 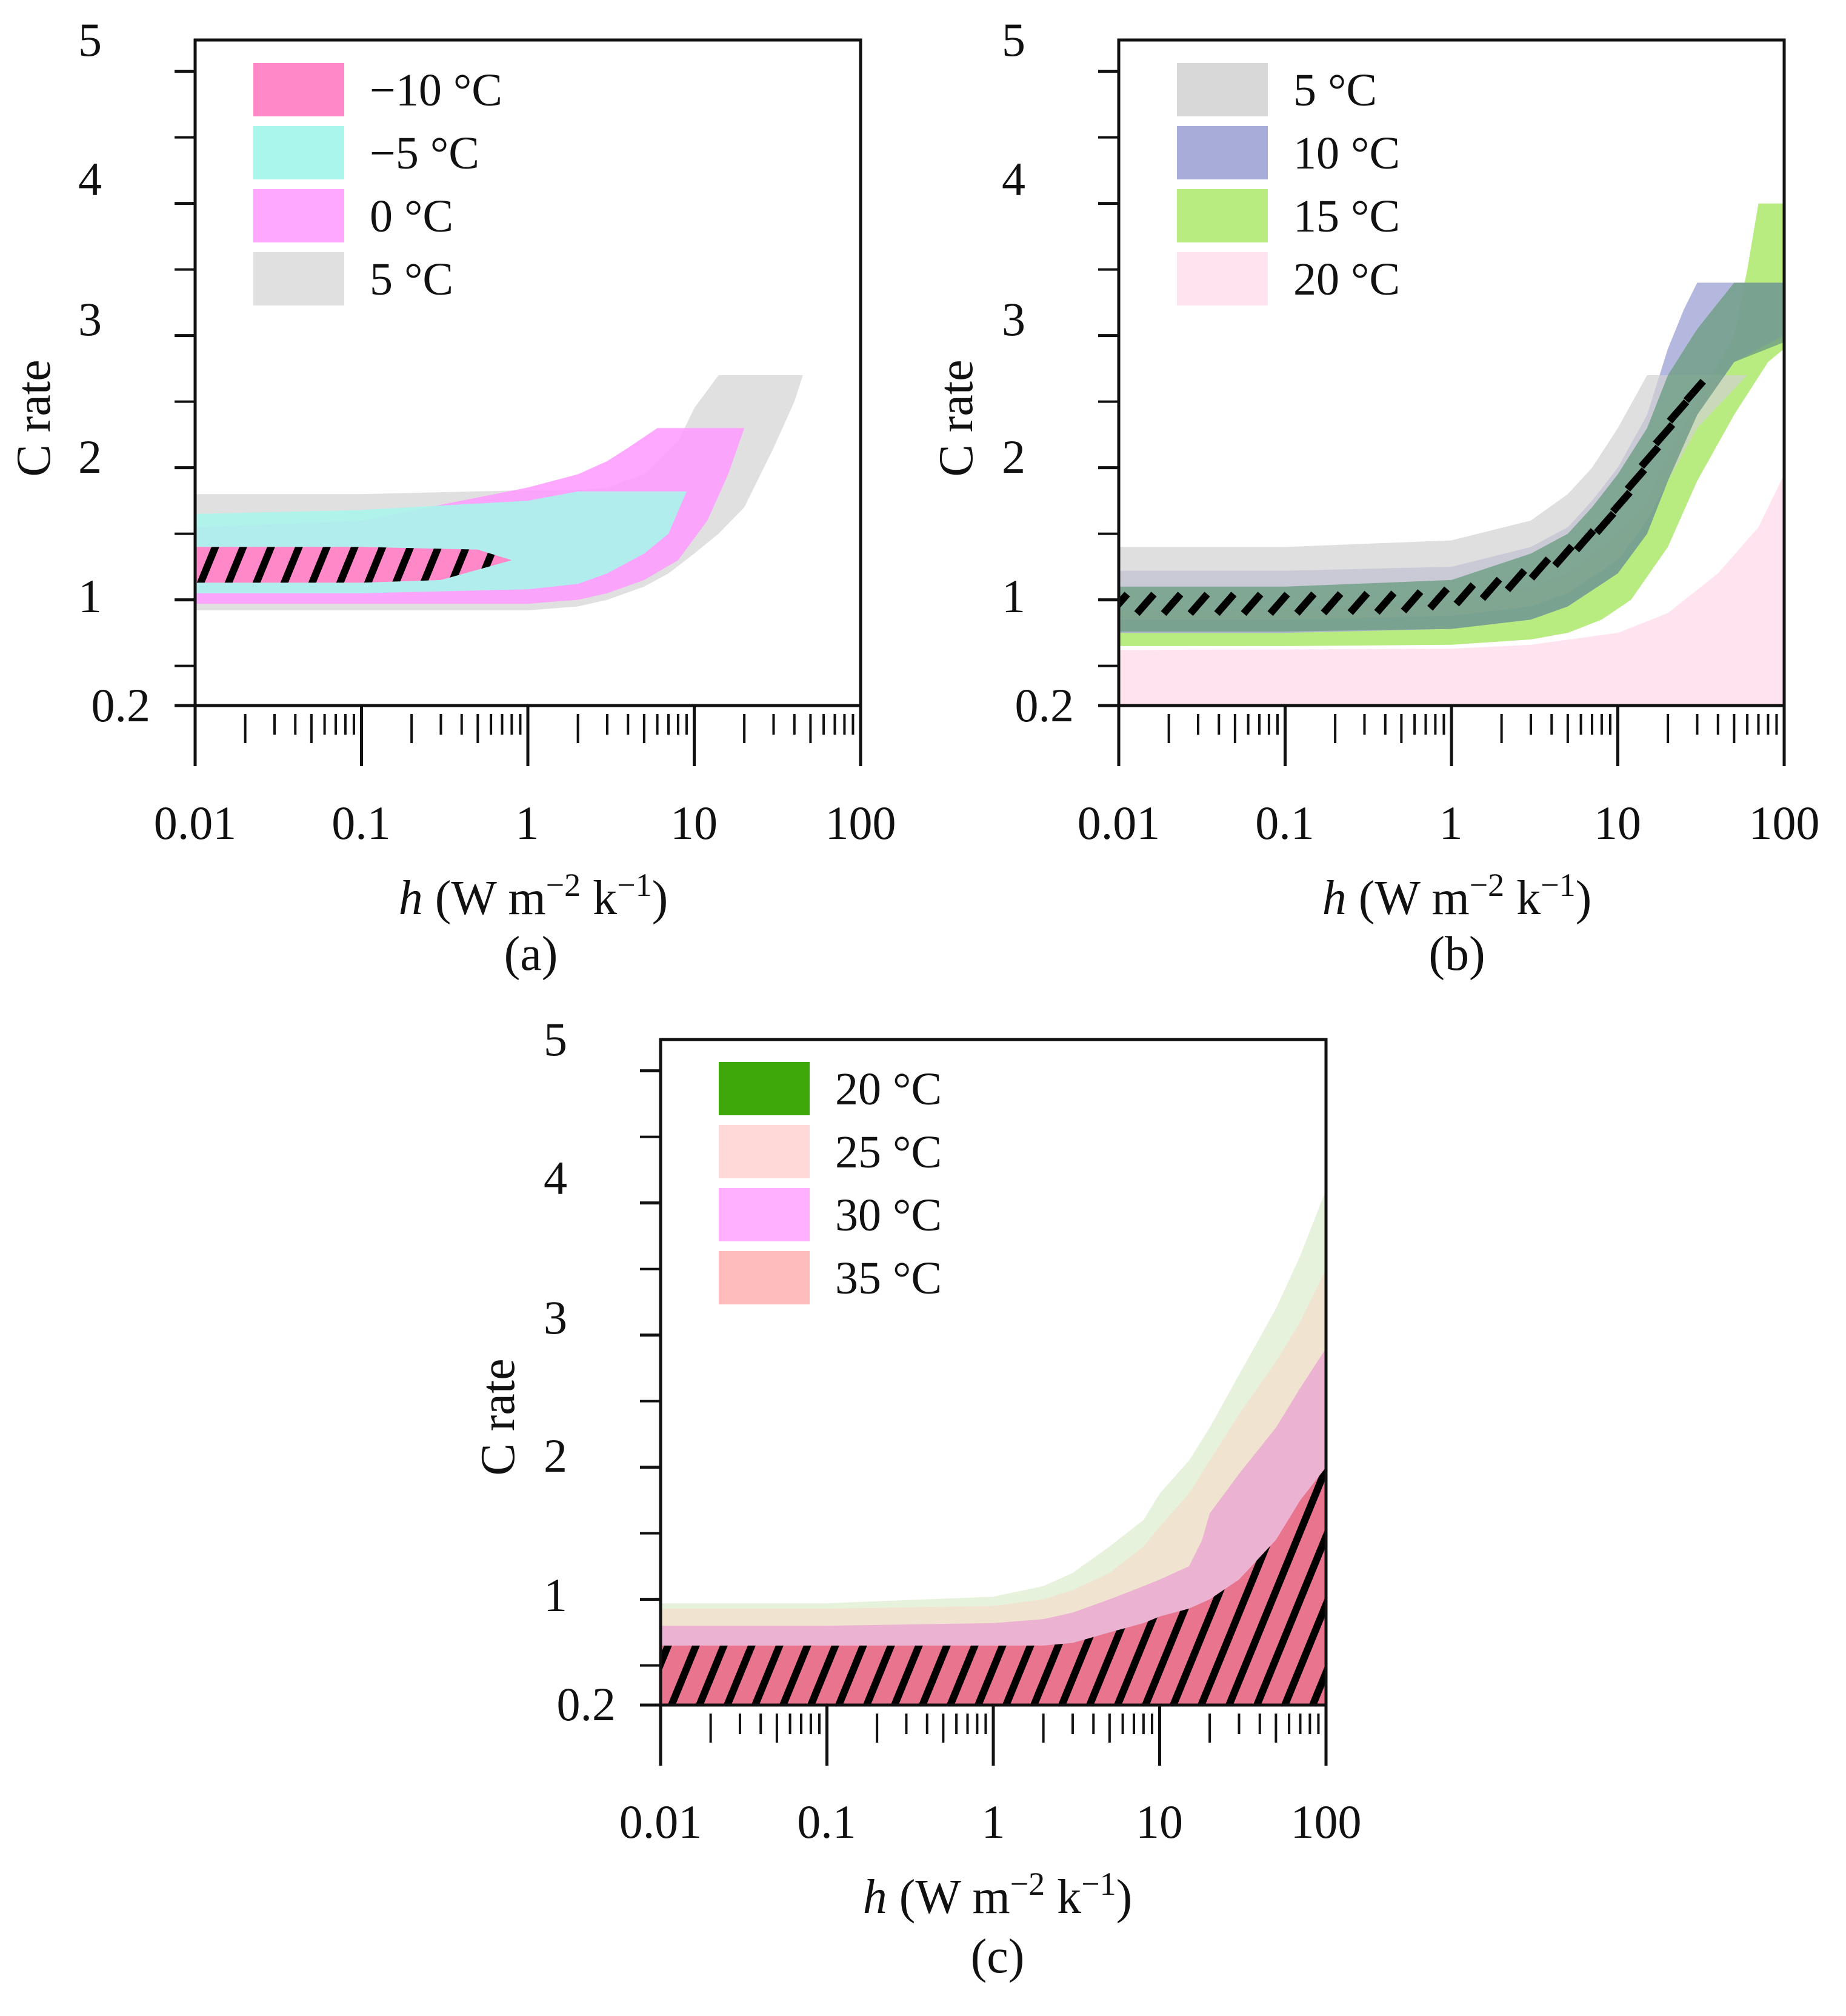 I want to click on legend-label: −5 °C, so click(x=425, y=153).